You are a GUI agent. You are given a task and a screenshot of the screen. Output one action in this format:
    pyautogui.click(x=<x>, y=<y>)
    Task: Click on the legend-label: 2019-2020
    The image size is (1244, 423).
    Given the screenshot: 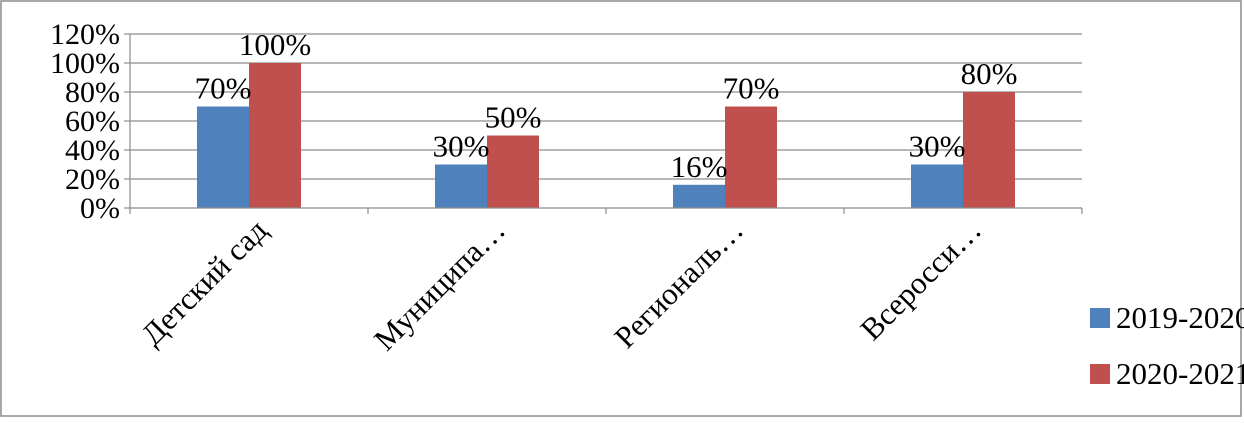 What is the action you would take?
    pyautogui.click(x=1180, y=317)
    